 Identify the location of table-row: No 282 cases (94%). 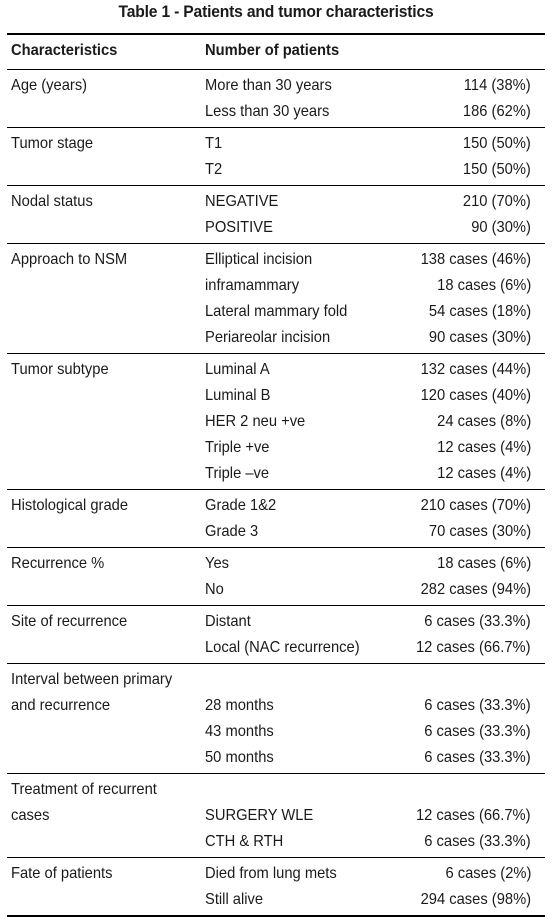
(276, 590).